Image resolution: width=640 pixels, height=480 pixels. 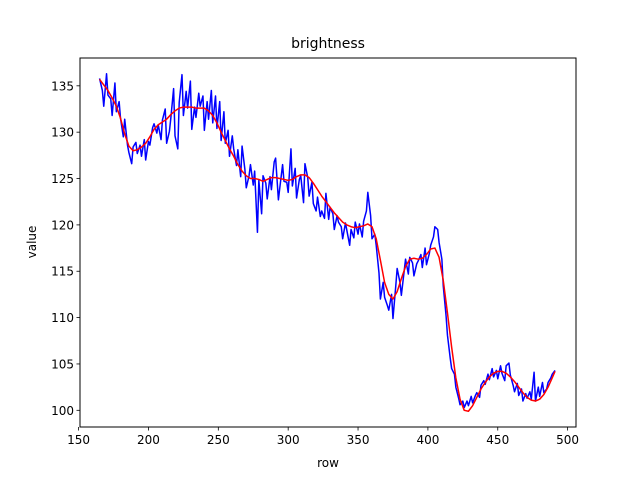 I want to click on x-tick-label: 450, so click(x=497, y=440).